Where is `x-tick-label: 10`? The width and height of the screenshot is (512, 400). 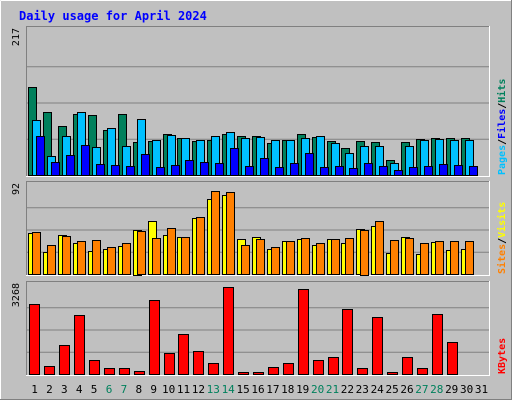 x-tick-label: 10 is located at coordinates (168, 389).